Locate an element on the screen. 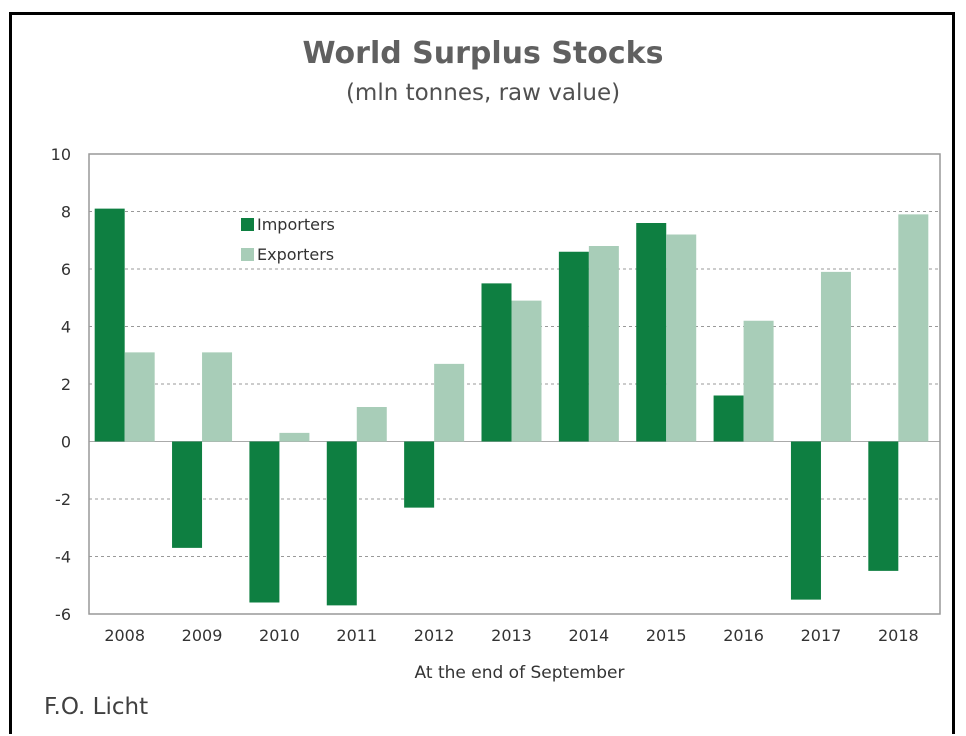 The image size is (966, 736). x-tick-label: 2017 is located at coordinates (821, 635).